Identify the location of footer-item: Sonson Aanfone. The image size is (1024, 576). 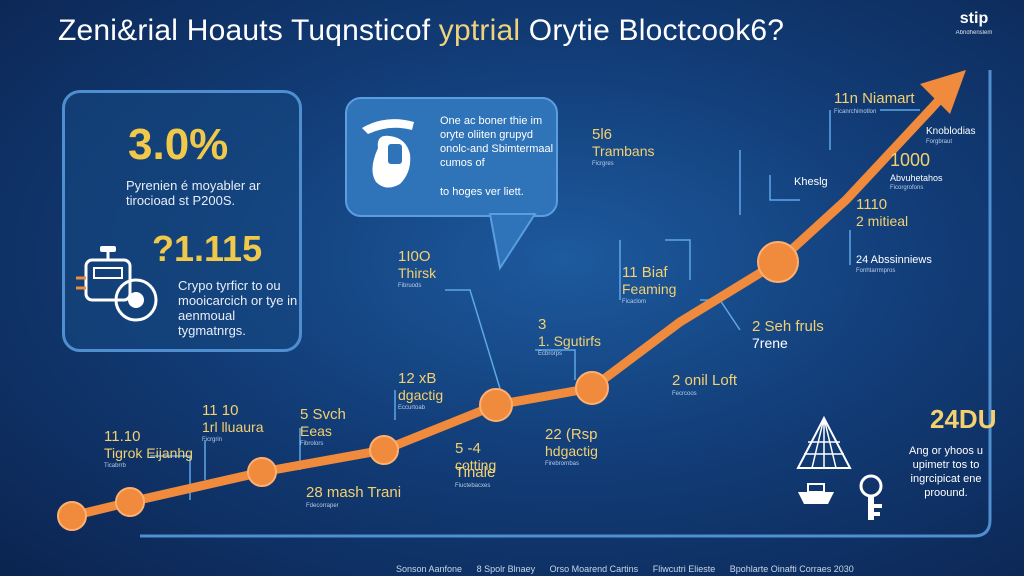
(429, 569).